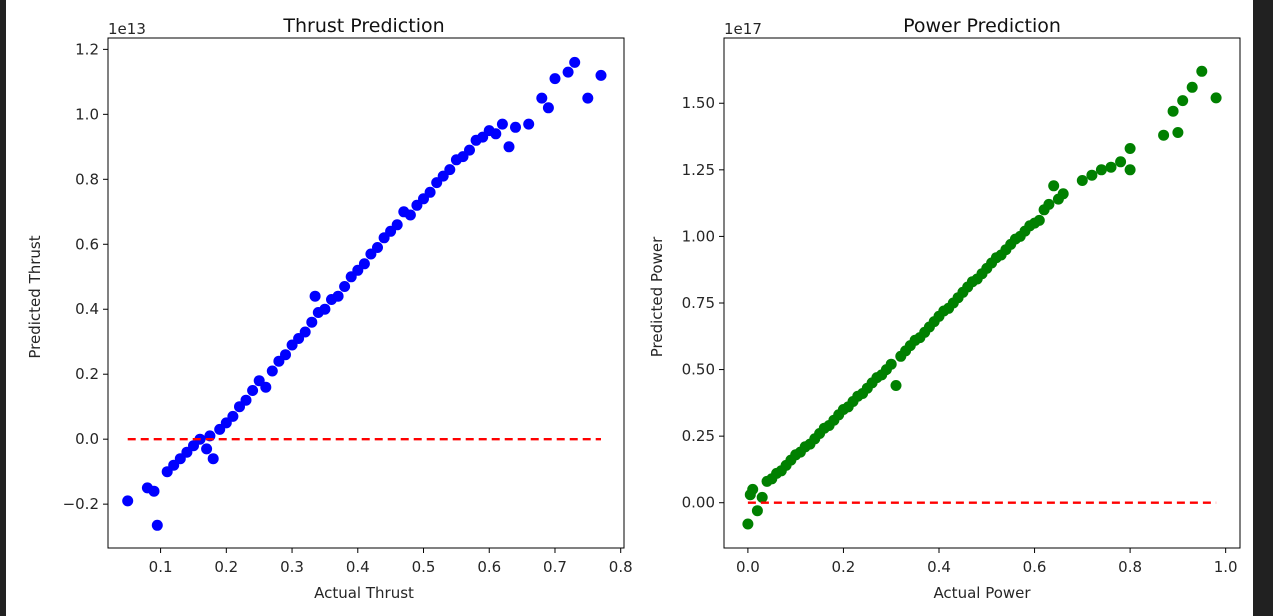  Describe the element at coordinates (87, 49) in the screenshot. I see `thrust-y-tick-label: 1.2` at that location.